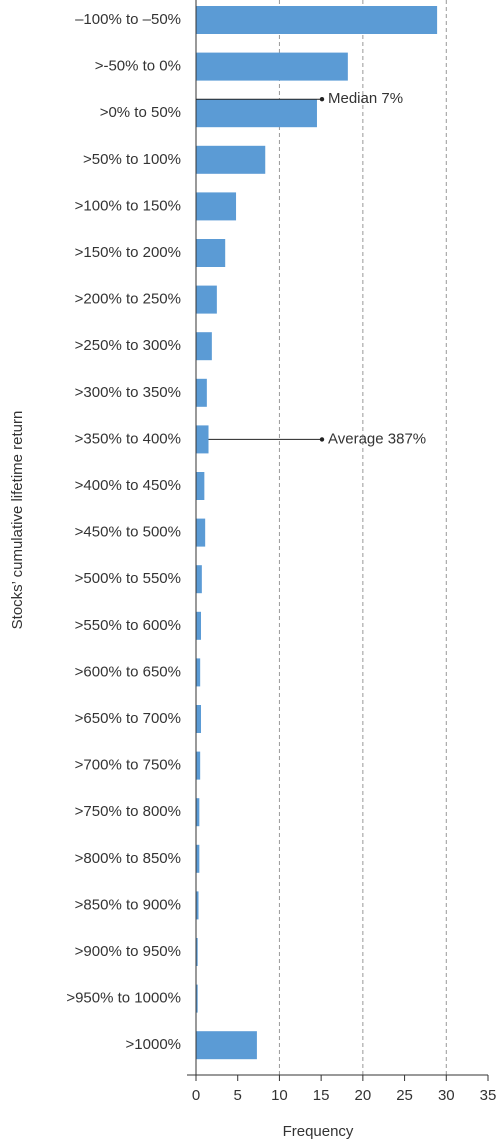 The width and height of the screenshot is (498, 1145). Describe the element at coordinates (279, 1095) in the screenshot. I see `x-tick-label: 10` at that location.